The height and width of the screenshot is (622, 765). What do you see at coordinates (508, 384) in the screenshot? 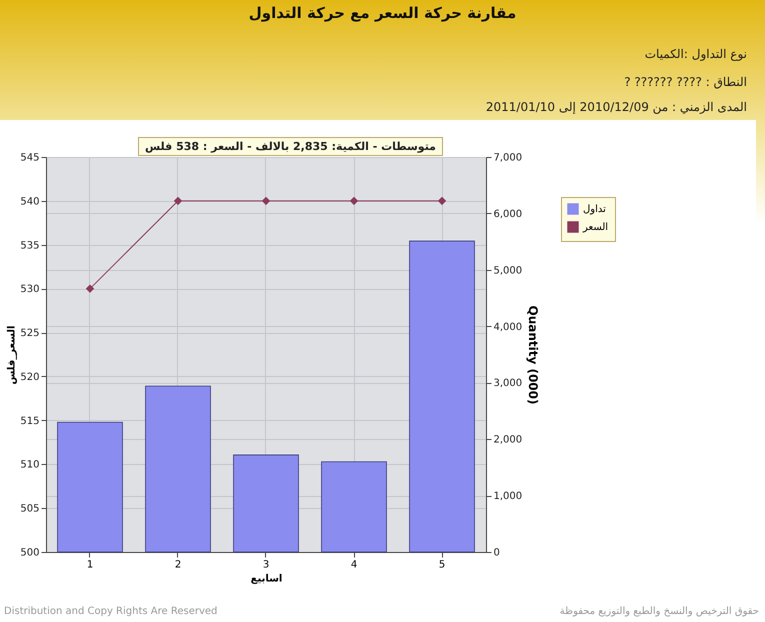
I see `y2-tick-label: 3,000` at bounding box center [508, 384].